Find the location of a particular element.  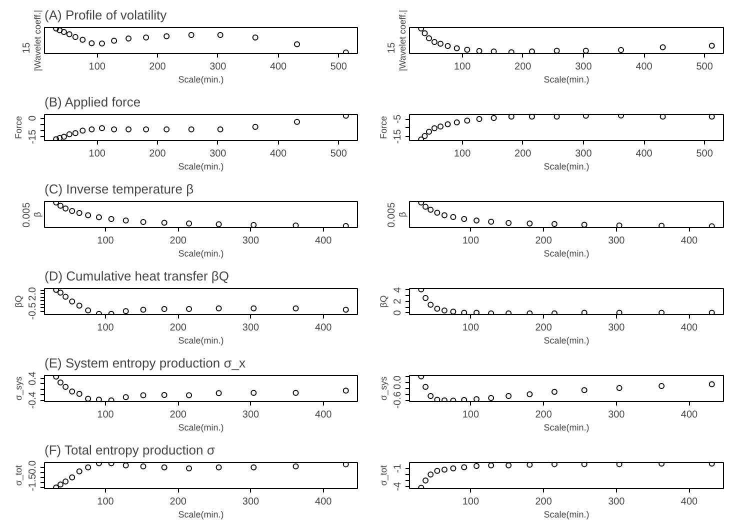

text: 15 is located at coordinates (27, 48).